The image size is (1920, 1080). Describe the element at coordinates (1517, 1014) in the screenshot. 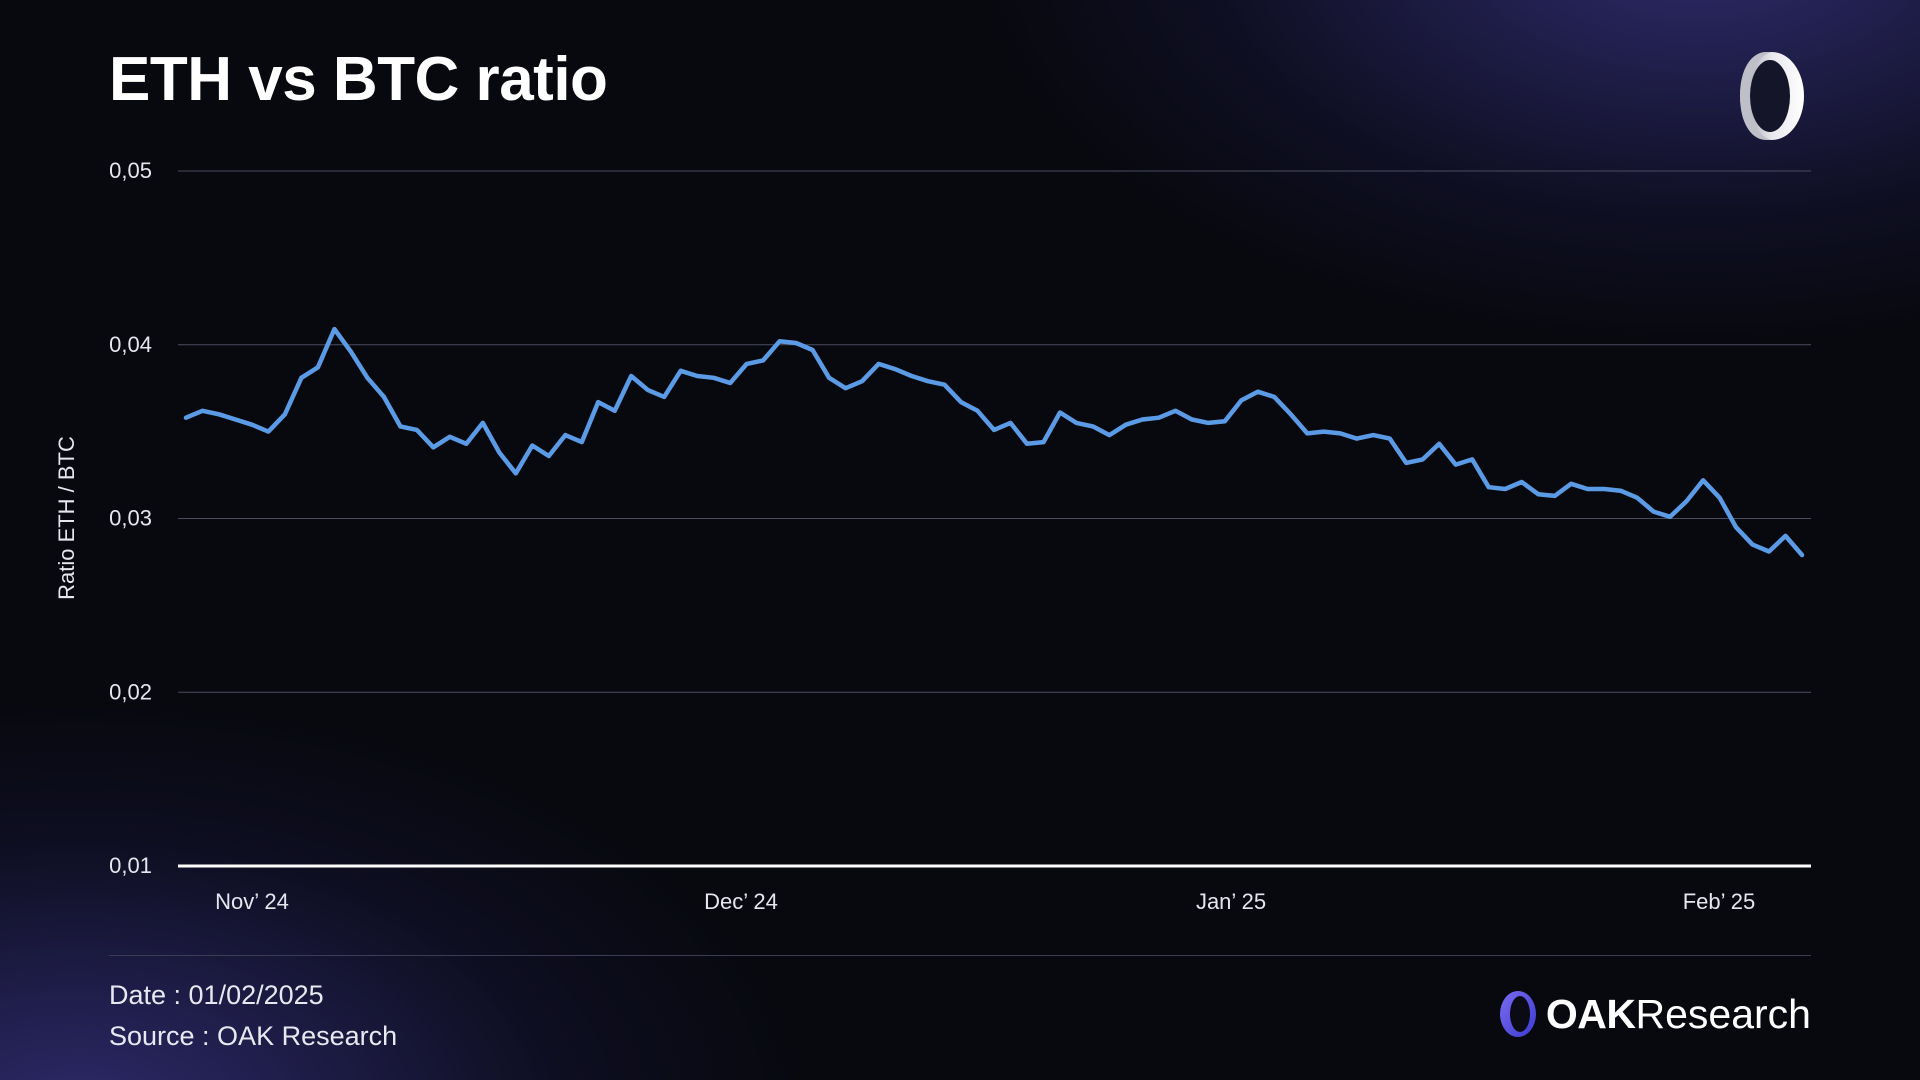

I see `oak-ring-logo-icon` at that location.